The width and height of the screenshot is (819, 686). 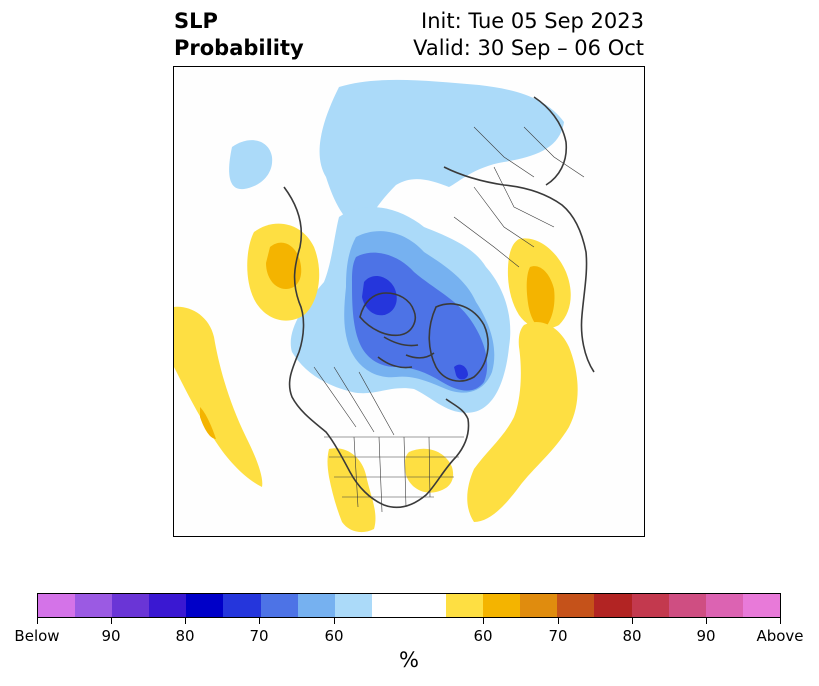 What do you see at coordinates (528, 48) in the screenshot?
I see `valid-period: Valid: 30 Sep – 06 Oct` at bounding box center [528, 48].